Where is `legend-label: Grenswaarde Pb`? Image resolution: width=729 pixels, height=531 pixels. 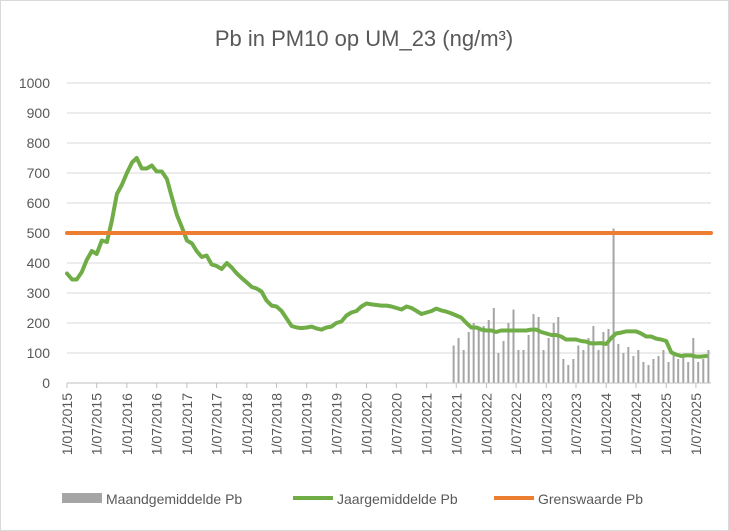
legend-label: Grenswaarde Pb is located at coordinates (590, 499).